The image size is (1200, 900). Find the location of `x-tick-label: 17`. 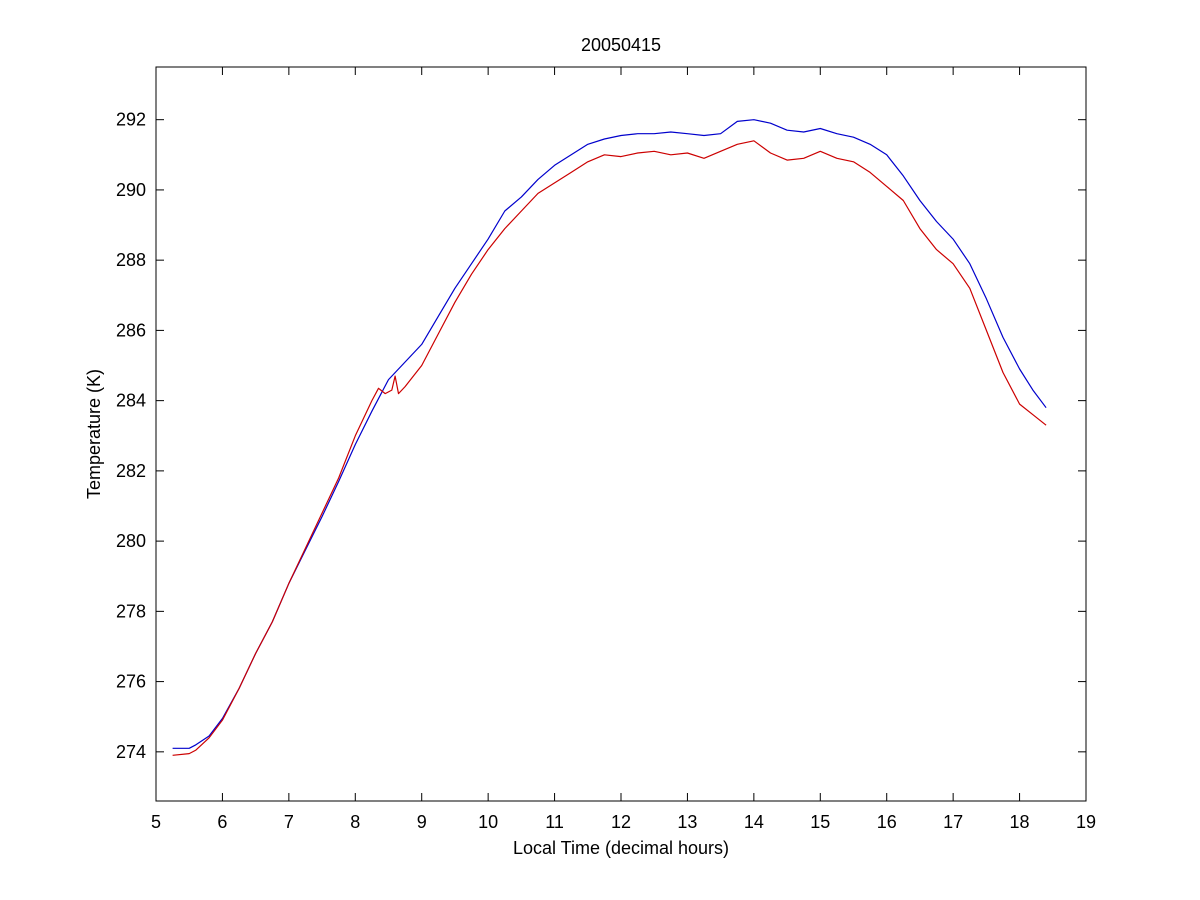

x-tick-label: 17 is located at coordinates (953, 822).